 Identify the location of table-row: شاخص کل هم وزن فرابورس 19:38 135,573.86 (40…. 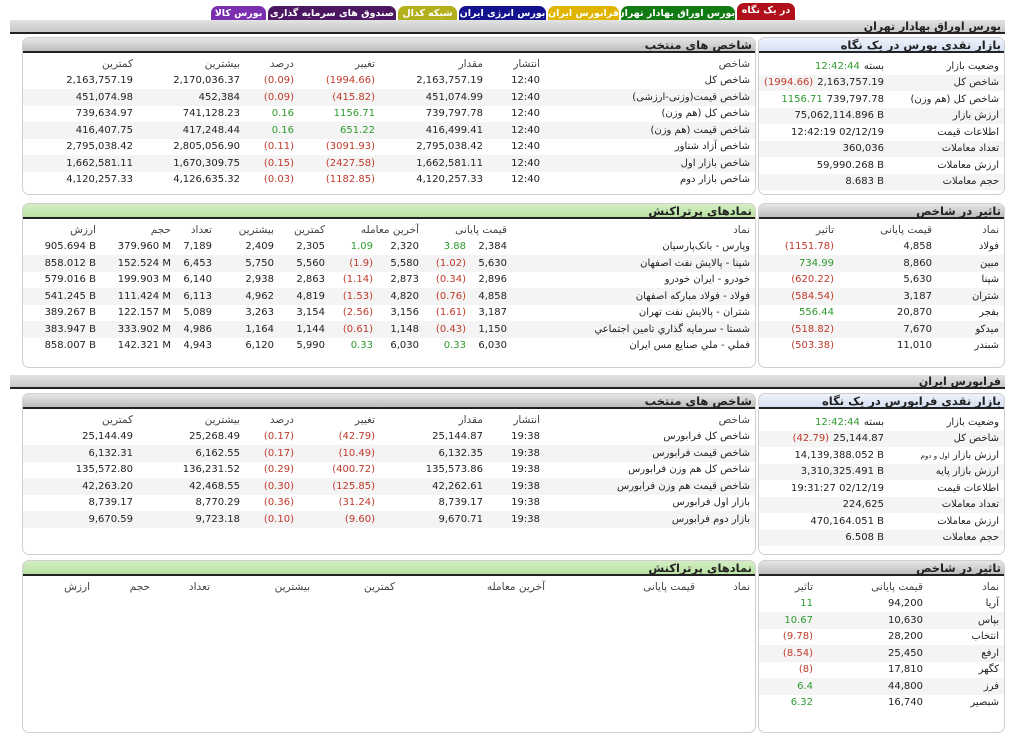
(389, 470).